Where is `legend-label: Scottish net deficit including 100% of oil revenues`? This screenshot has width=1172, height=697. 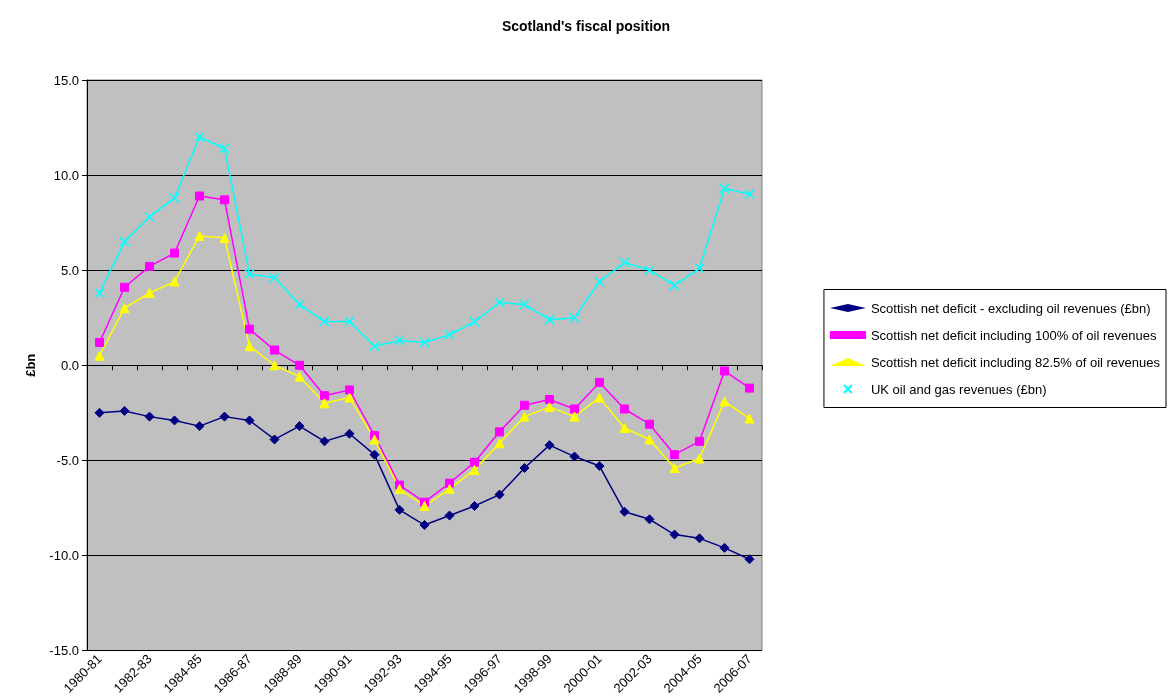 legend-label: Scottish net deficit including 100% of oil revenues is located at coordinates (1013, 335).